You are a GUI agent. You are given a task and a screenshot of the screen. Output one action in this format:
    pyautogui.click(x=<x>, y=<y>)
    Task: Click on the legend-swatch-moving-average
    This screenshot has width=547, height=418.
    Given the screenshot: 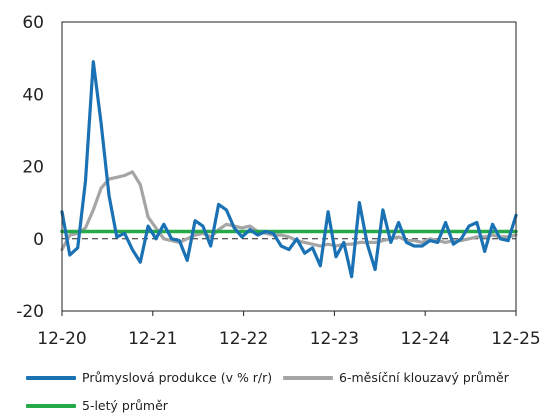 What is the action you would take?
    pyautogui.click(x=308, y=377)
    